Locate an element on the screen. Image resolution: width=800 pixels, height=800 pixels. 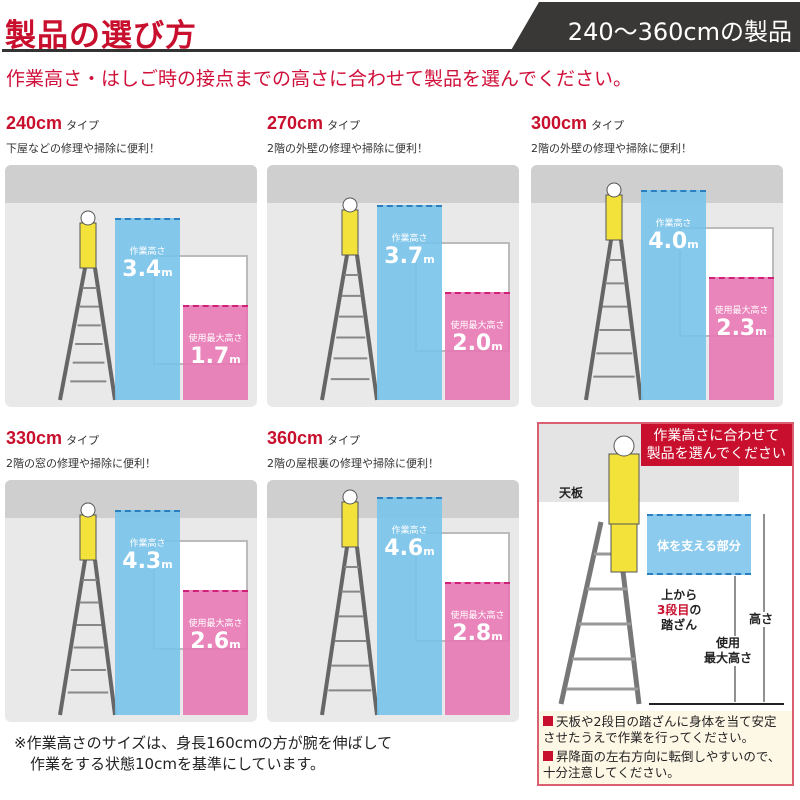
product-header: 240cm タイプ 下屋などの修理や掃除に便利！ is located at coordinates (83, 134).